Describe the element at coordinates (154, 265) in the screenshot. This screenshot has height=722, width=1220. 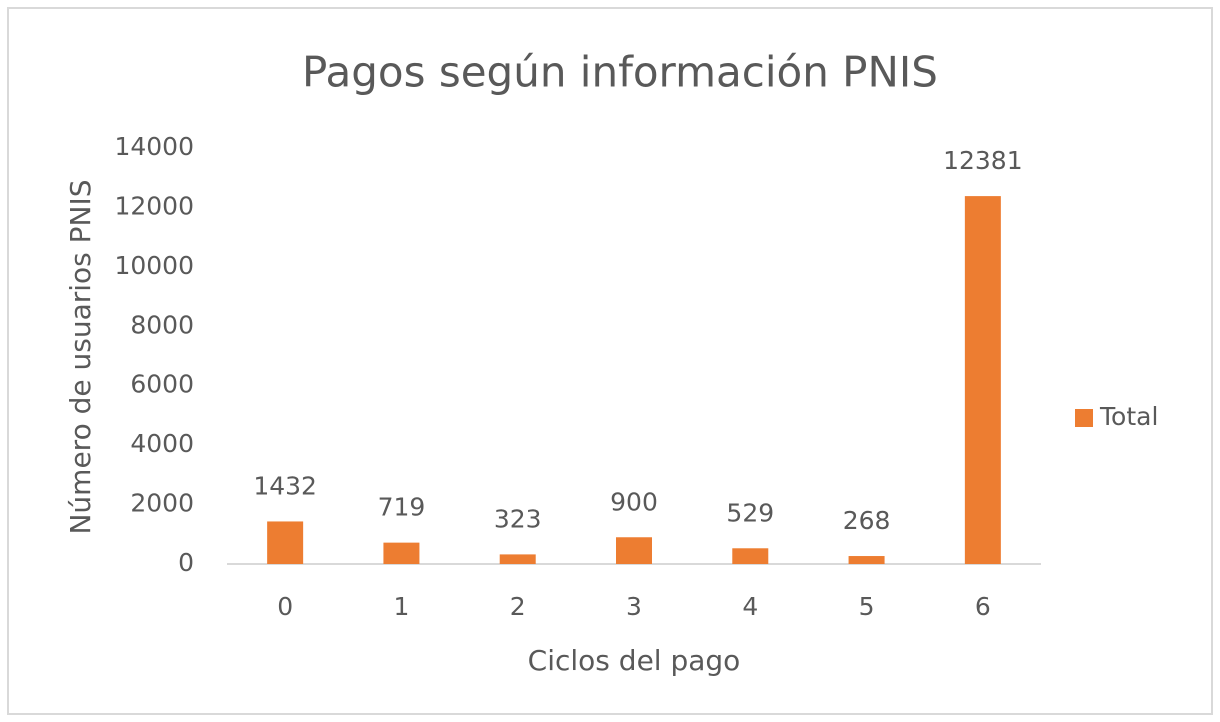
I see `y-tick-label: 10000` at that location.